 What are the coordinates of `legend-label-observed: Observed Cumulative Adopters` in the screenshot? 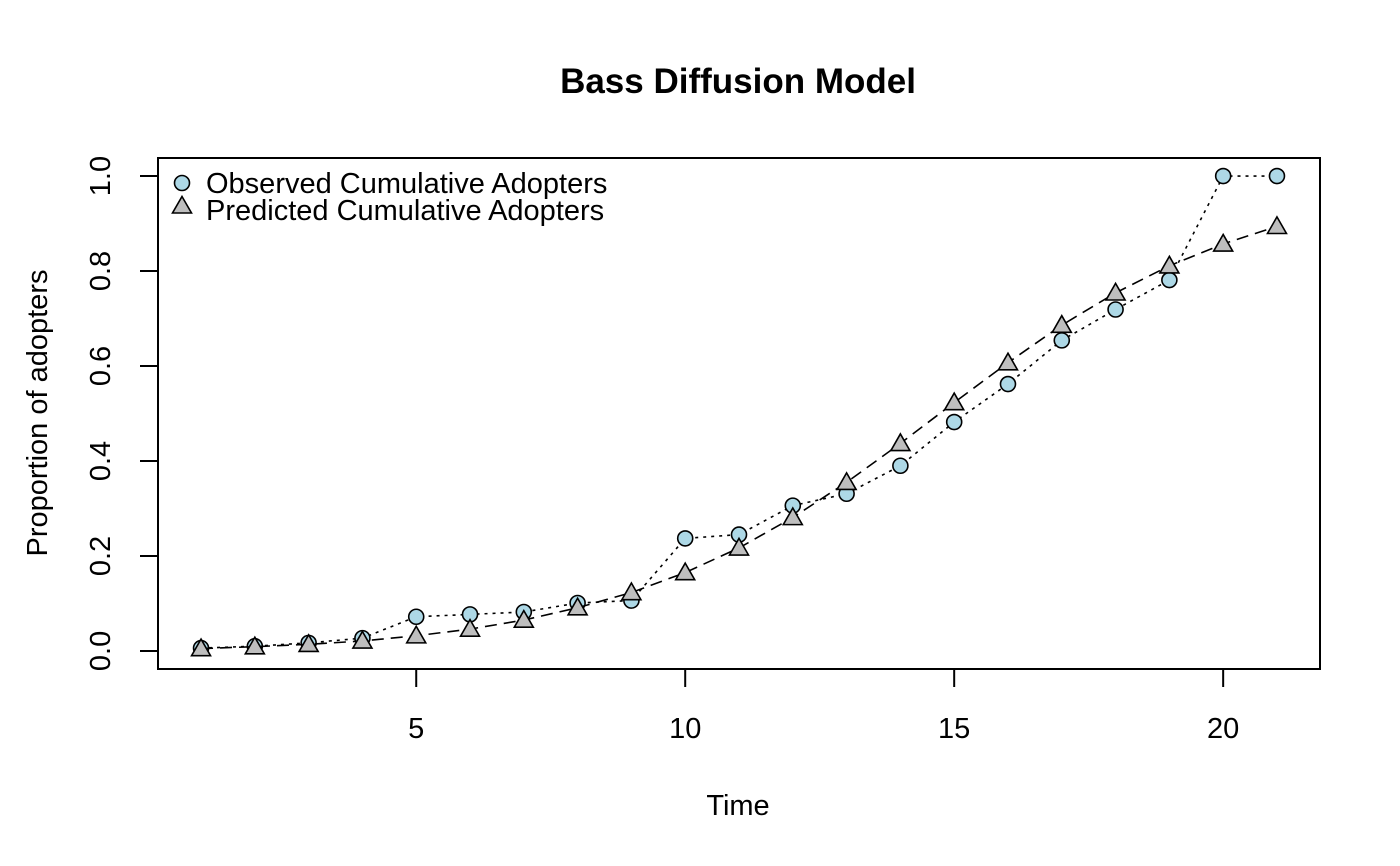 It's located at (406, 184).